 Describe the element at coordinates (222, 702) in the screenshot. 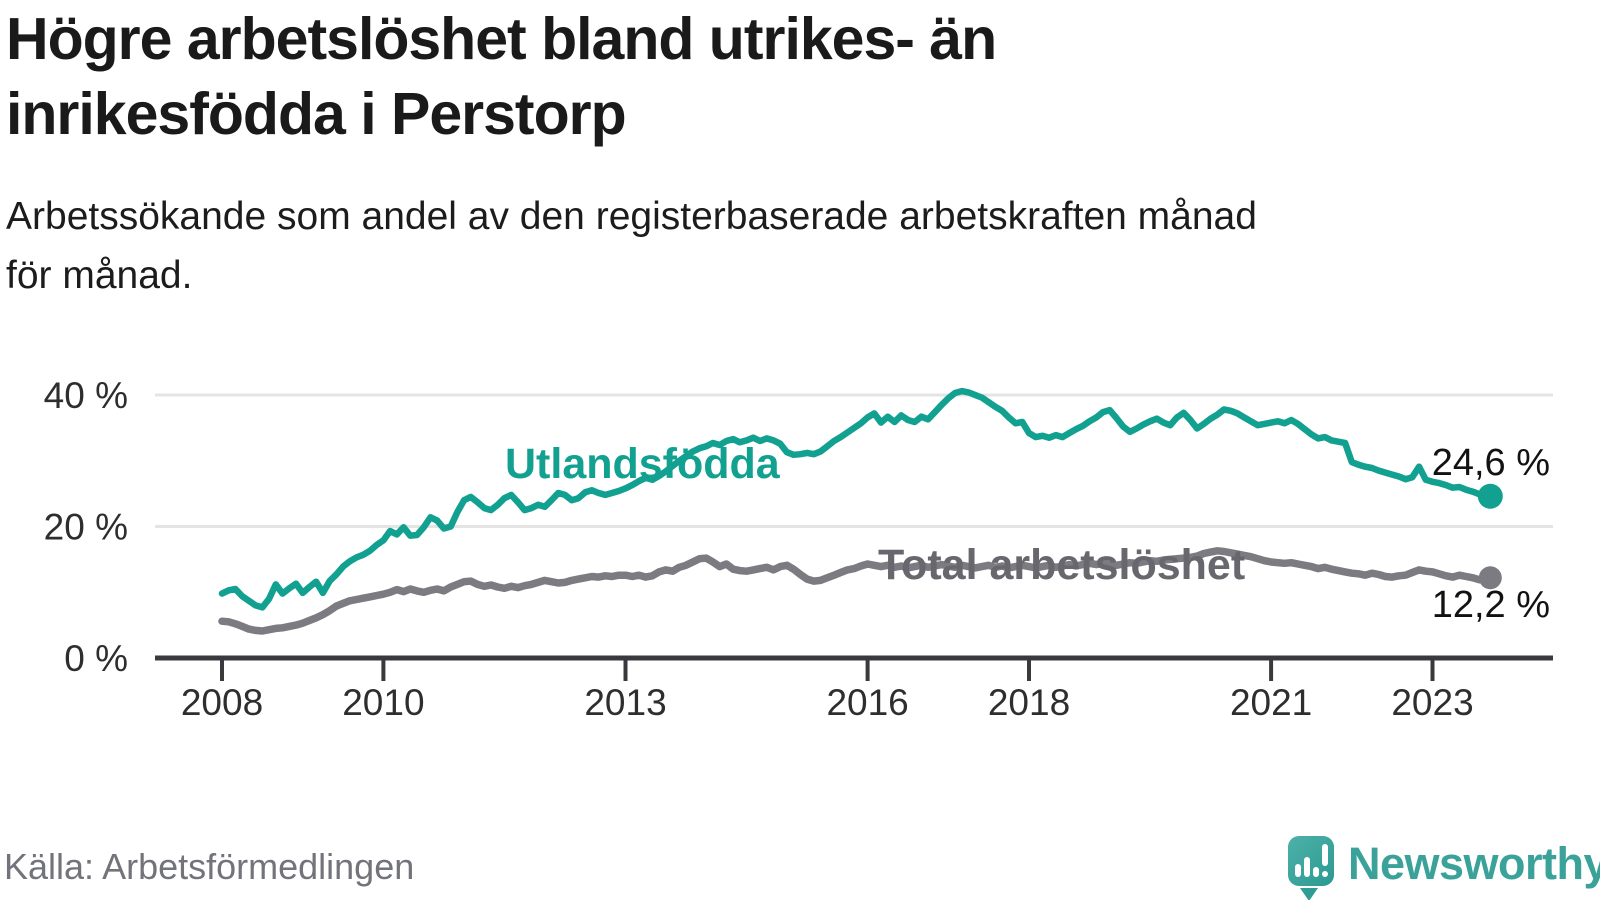

I see `x-tick-label: 2008` at that location.